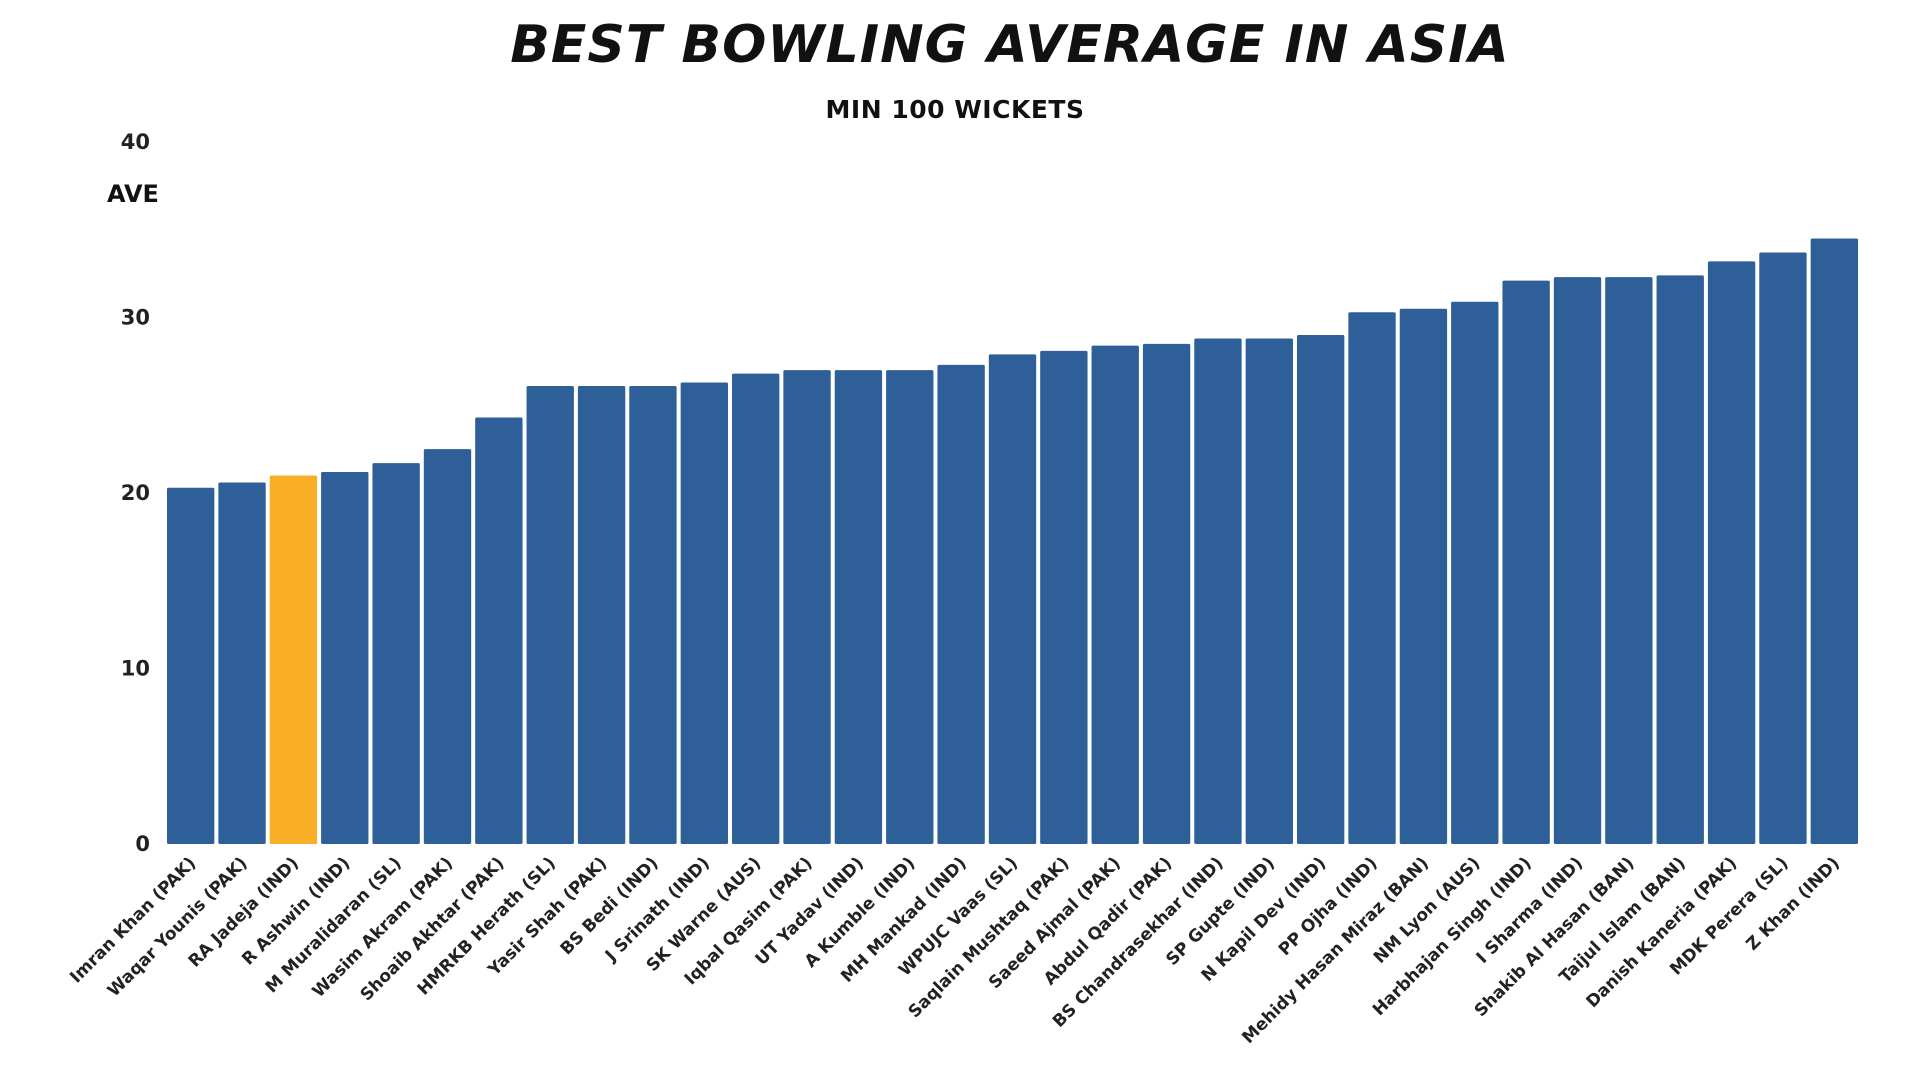  Describe the element at coordinates (1010, 45) in the screenshot. I see `chart-title: BEST BOWLING AVERAGE IN ASIA` at that location.